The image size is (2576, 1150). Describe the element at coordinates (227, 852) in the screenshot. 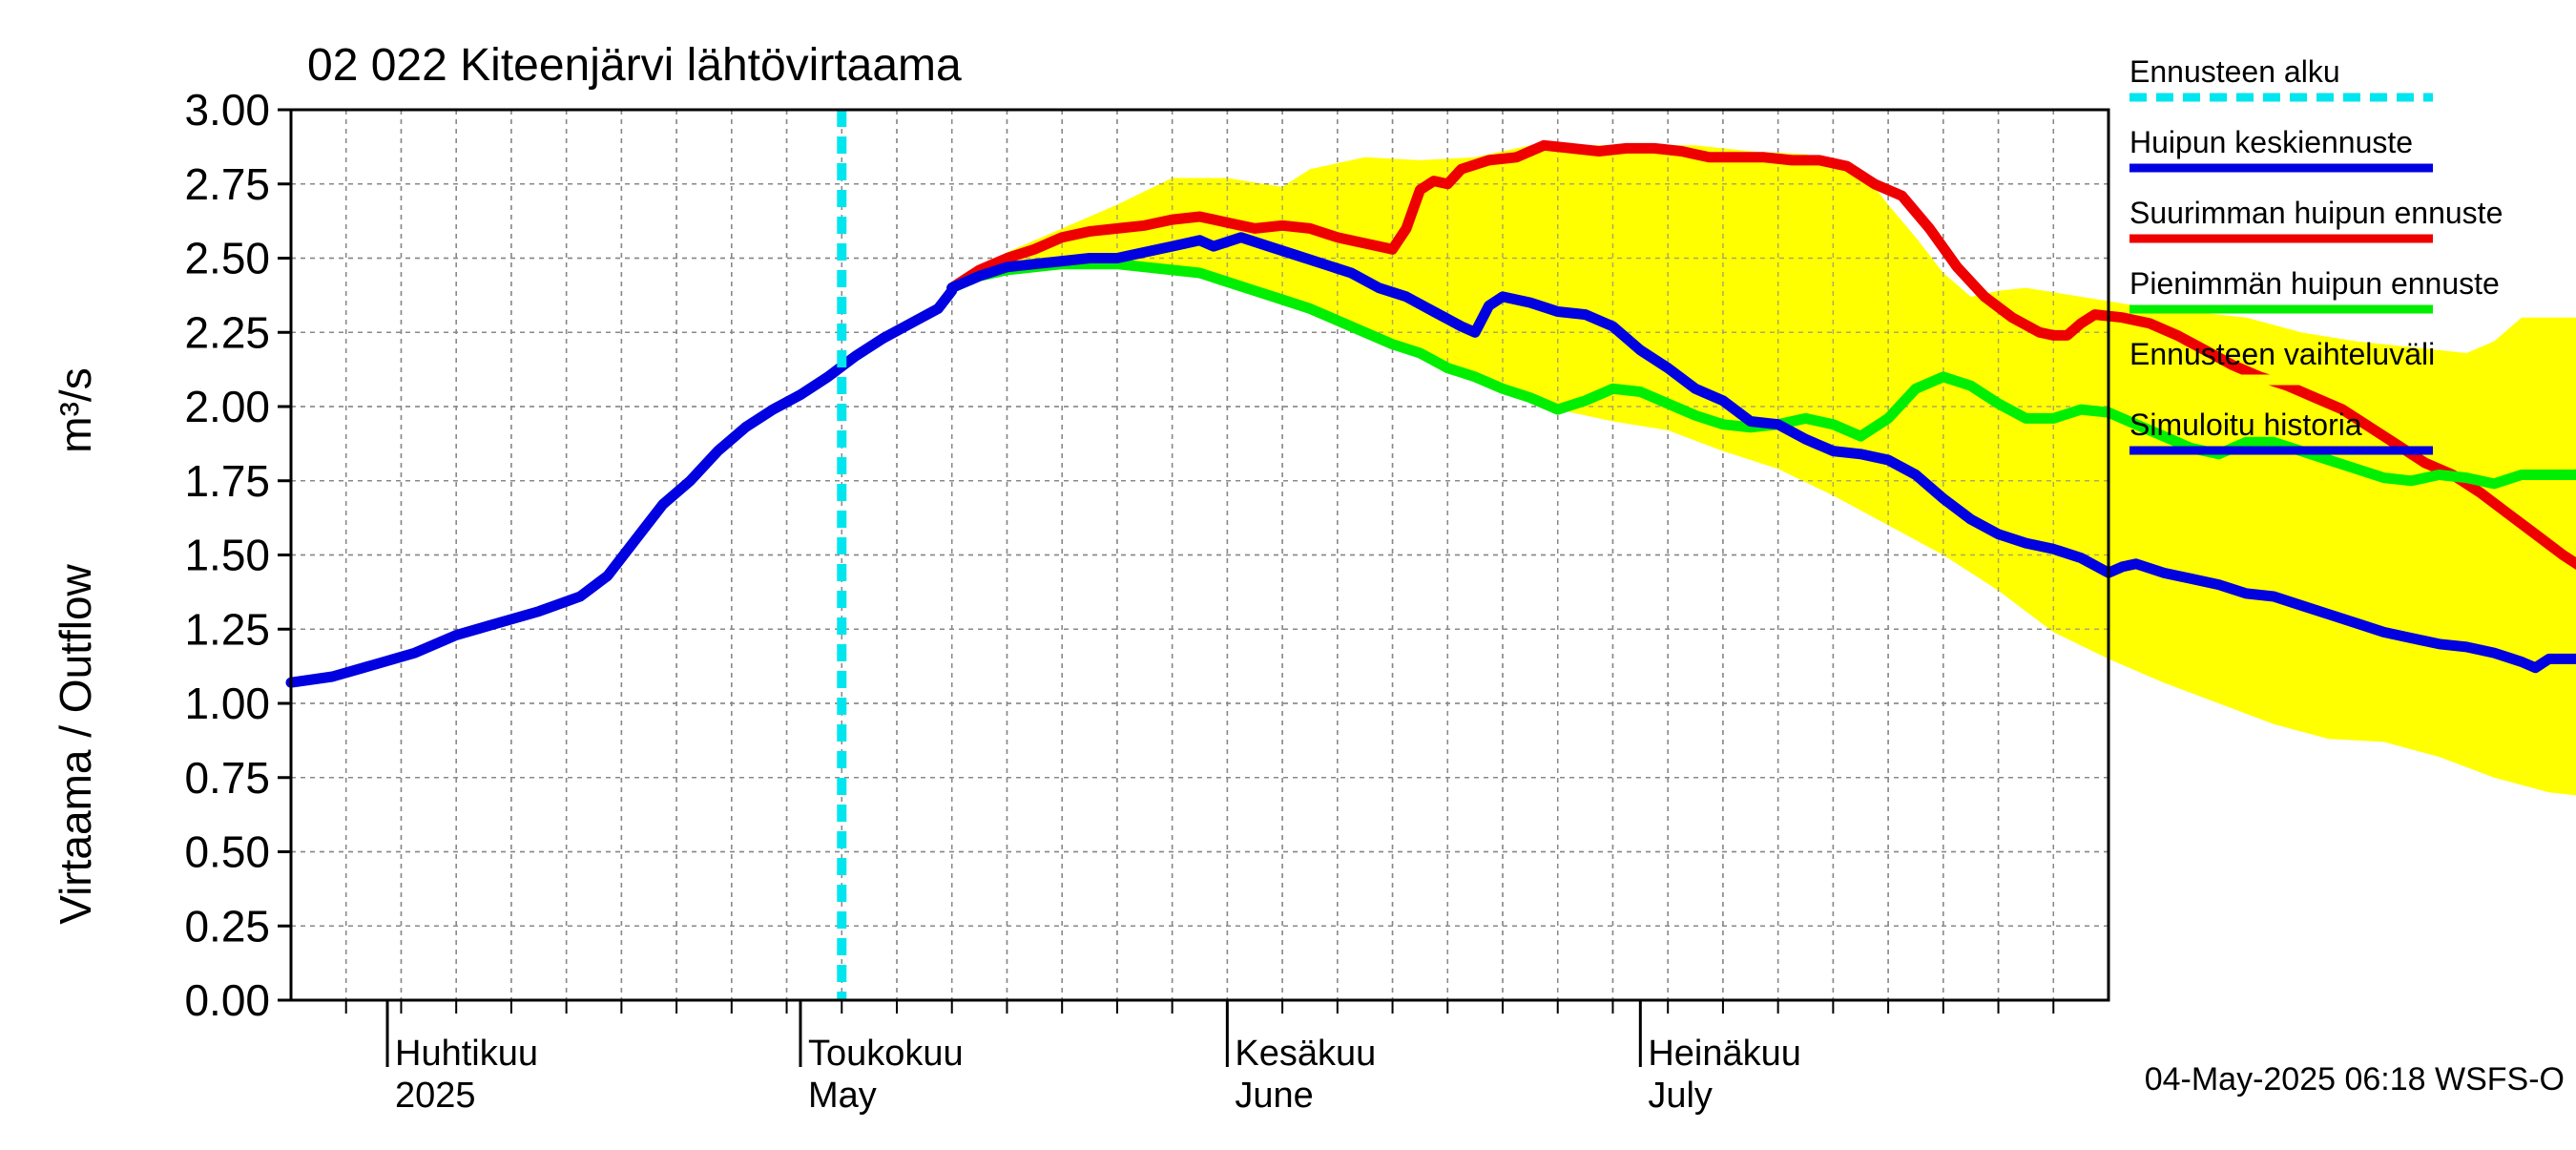

I see `y-tick-label: 0.50` at that location.